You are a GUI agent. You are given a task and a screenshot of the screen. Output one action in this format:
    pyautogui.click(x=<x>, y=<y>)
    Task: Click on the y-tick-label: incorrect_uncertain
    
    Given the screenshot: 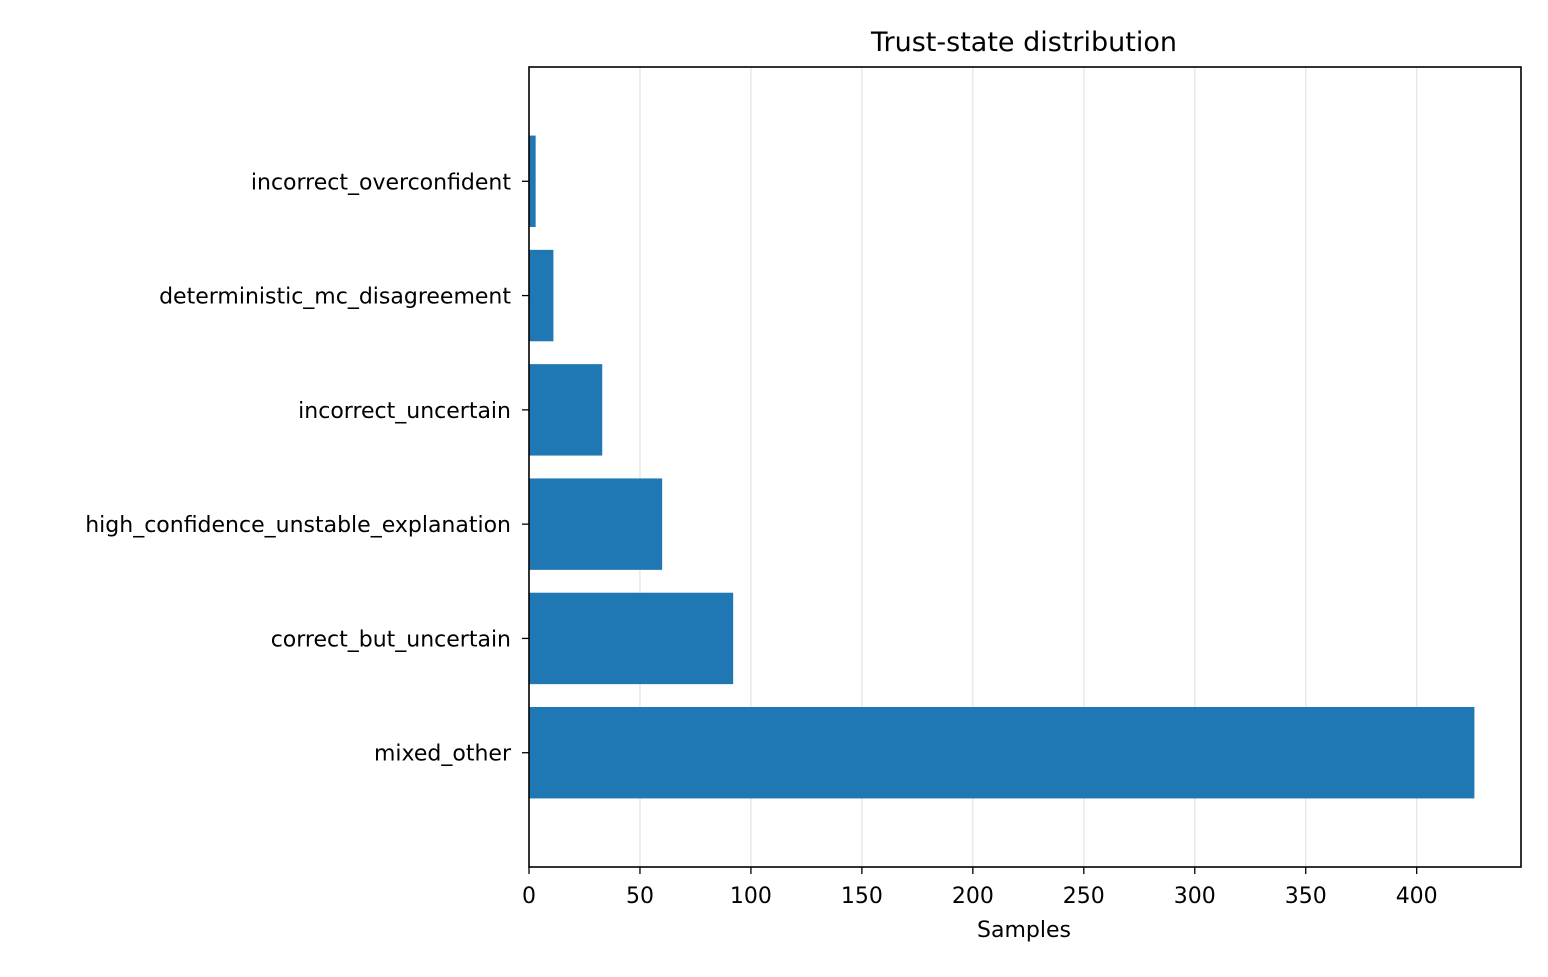 What is the action you would take?
    pyautogui.click(x=404, y=411)
    